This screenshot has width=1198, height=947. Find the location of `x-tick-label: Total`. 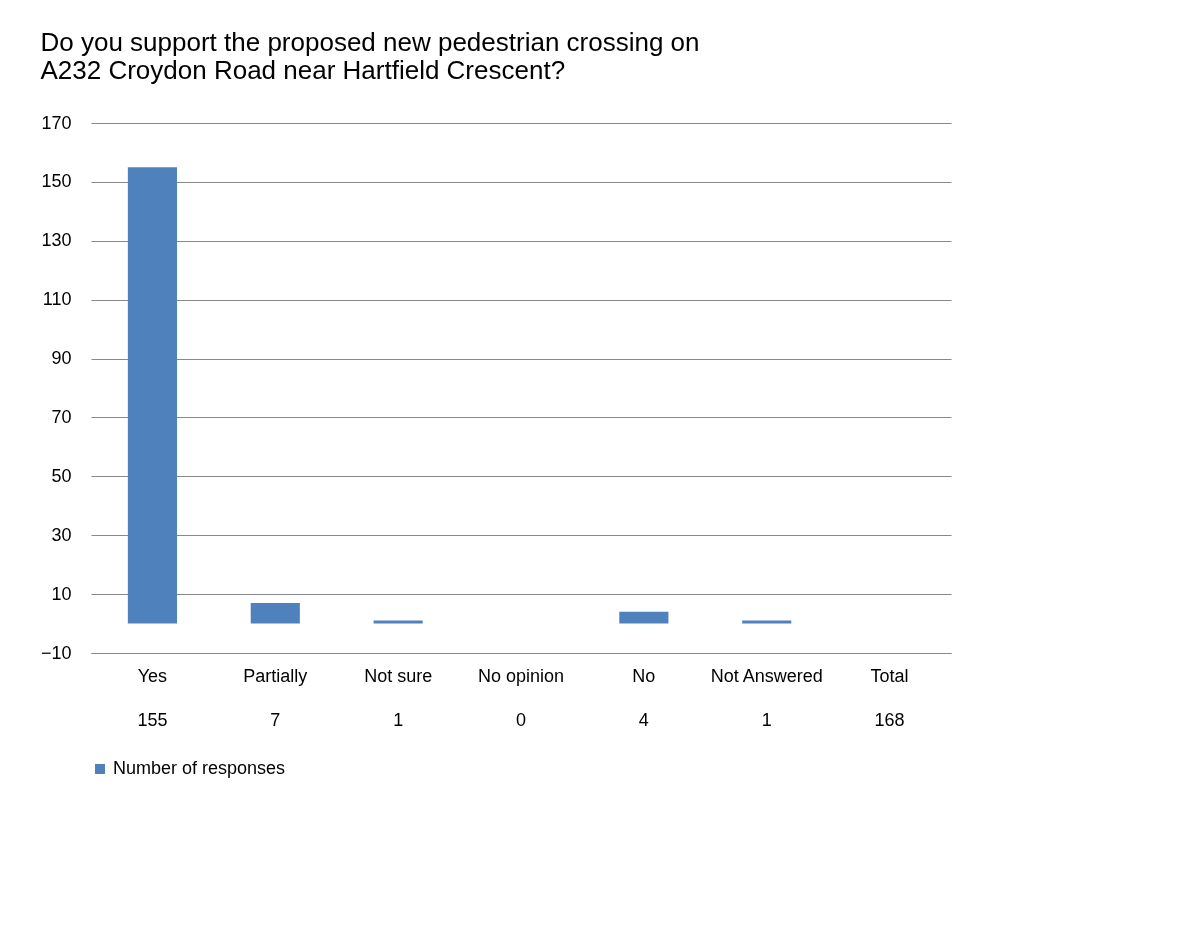

x-tick-label: Total is located at coordinates (889, 675).